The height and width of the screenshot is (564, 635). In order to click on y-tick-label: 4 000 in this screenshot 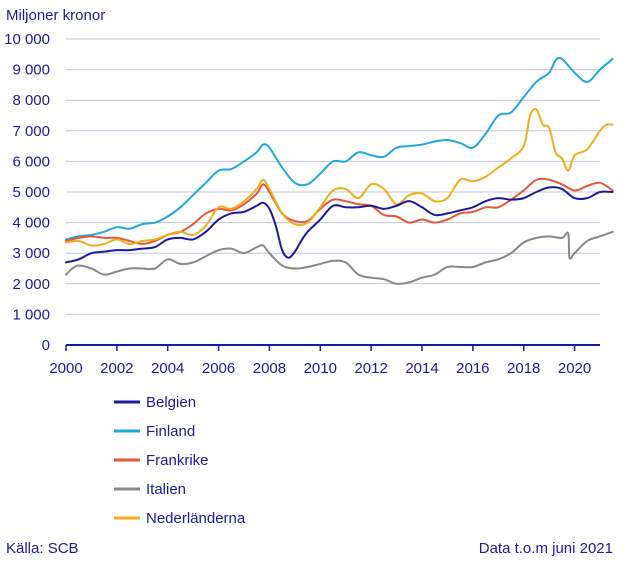, I will do `click(31, 223)`.